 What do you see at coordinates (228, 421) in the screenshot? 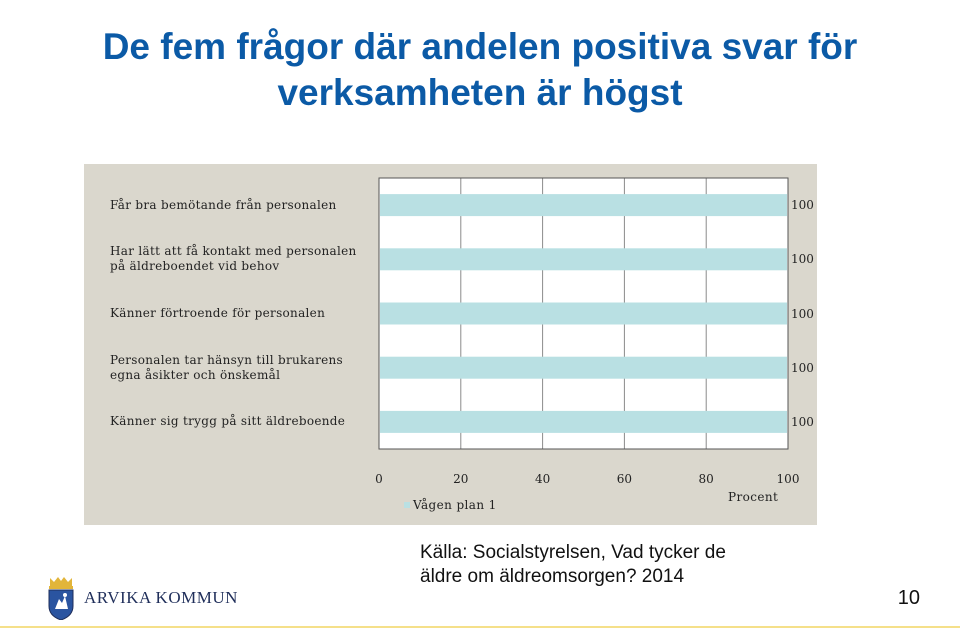
I see `category-label-line: Känner sig trygg på sitt äldreboende` at bounding box center [228, 421].